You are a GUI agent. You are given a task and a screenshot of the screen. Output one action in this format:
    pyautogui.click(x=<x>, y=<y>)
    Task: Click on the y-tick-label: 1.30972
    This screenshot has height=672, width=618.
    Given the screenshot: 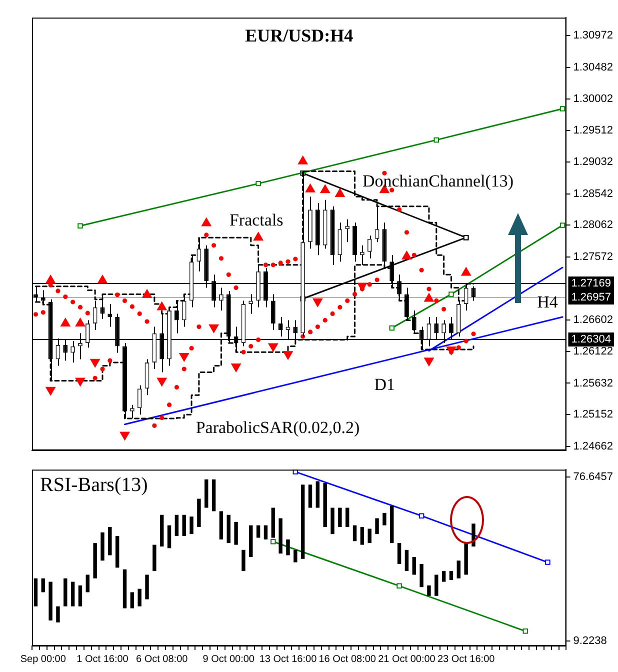 What is the action you would take?
    pyautogui.click(x=593, y=36)
    